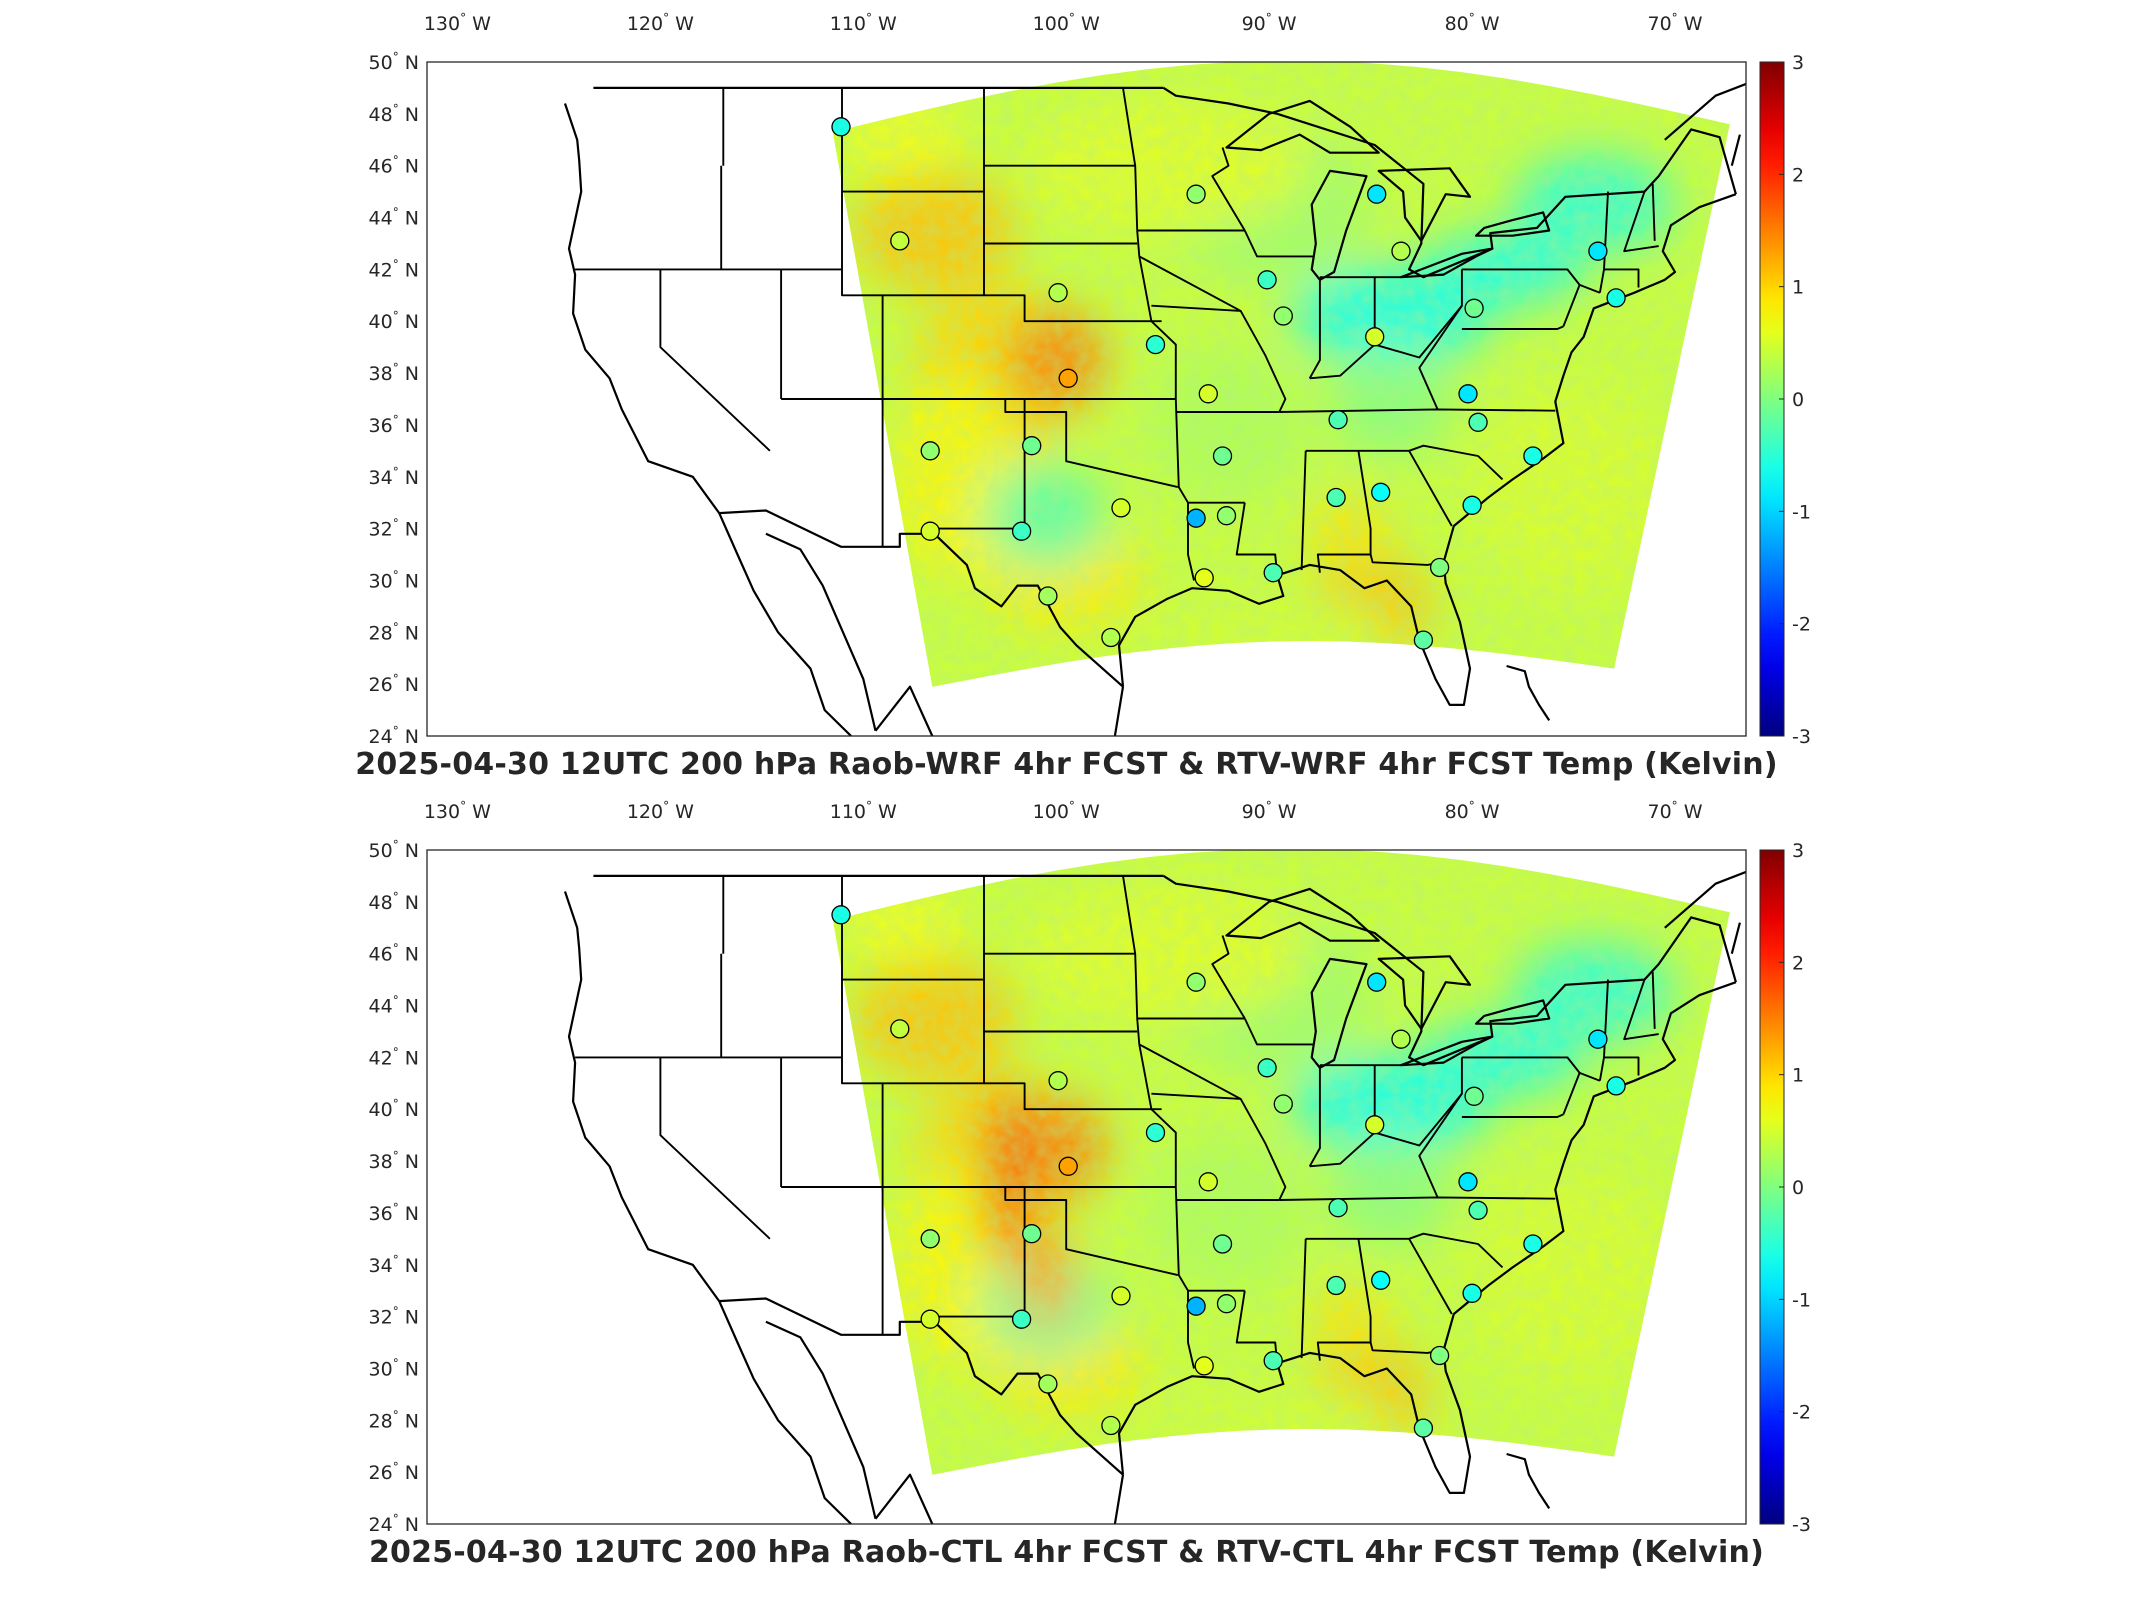 This screenshot has height=1600, width=2133. Describe the element at coordinates (1801, 737) in the screenshot. I see `colorbar-tick-label: -3` at that location.